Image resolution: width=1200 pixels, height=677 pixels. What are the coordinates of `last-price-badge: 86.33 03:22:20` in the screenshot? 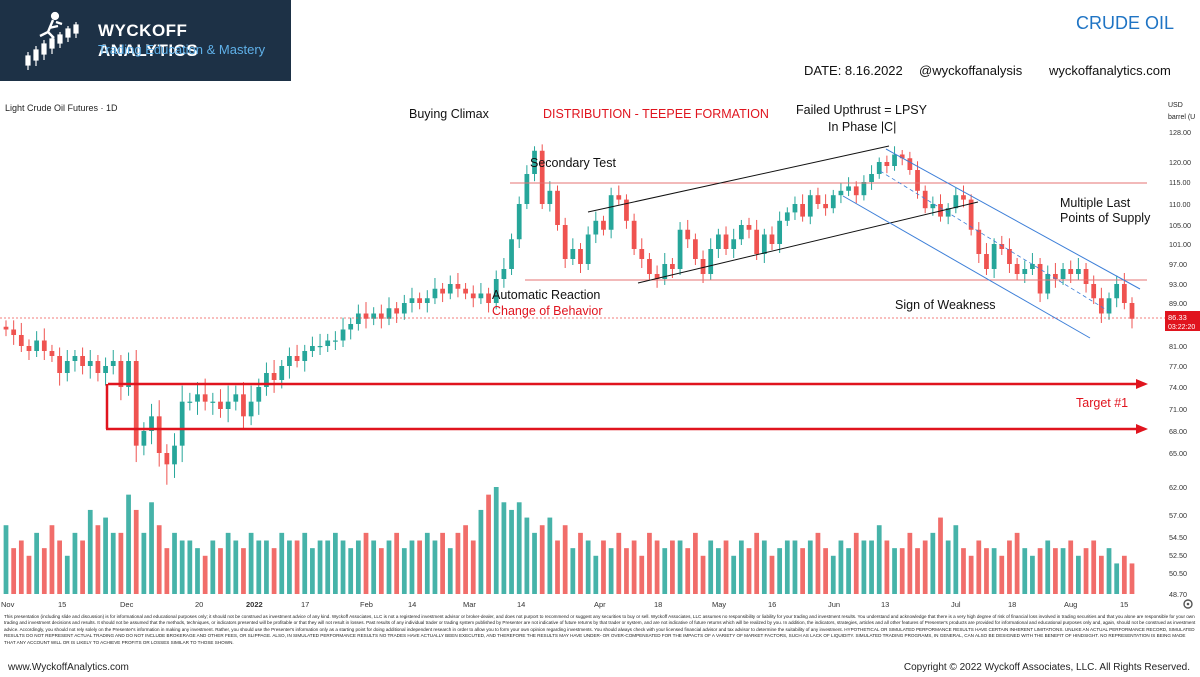 It's located at (1182, 321).